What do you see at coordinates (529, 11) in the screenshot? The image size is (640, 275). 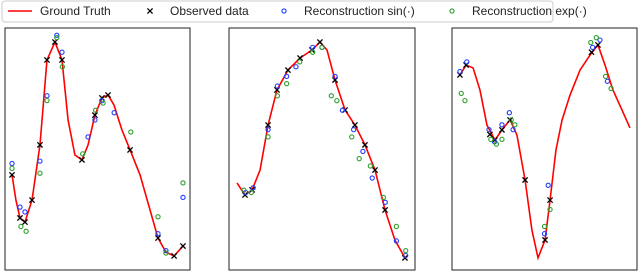 I see `legend-label: Reconstruction exp(·)` at bounding box center [529, 11].